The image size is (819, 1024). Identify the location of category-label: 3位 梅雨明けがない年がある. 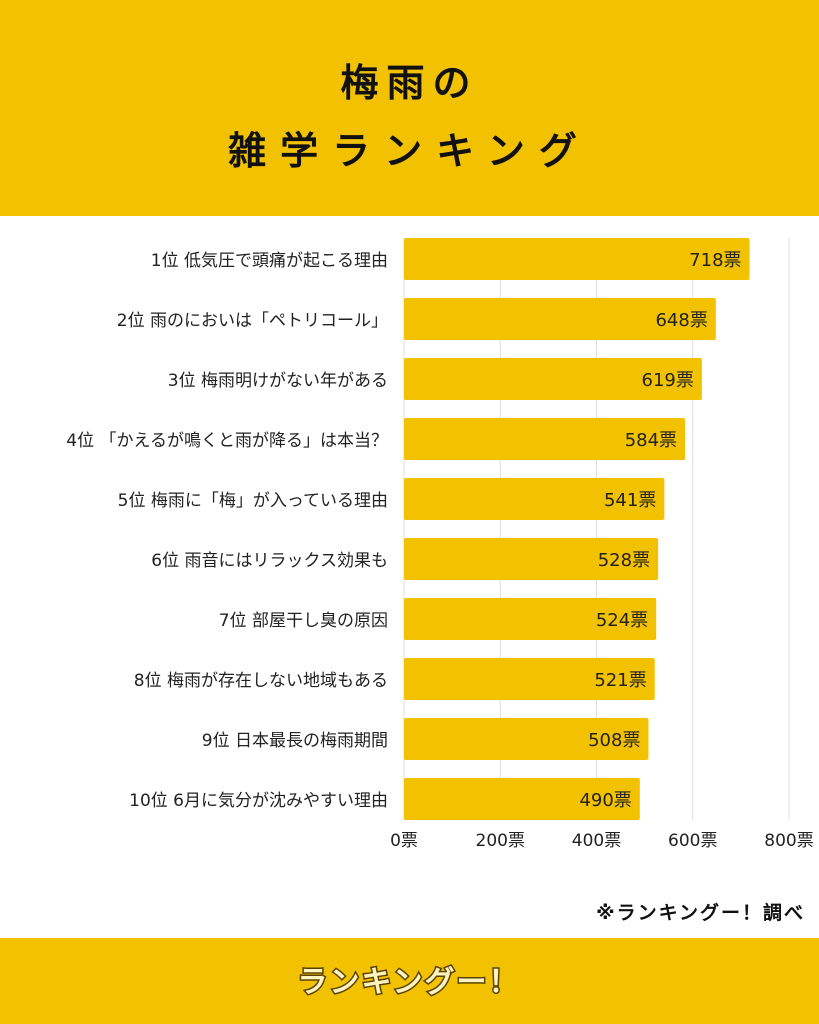
(278, 381).